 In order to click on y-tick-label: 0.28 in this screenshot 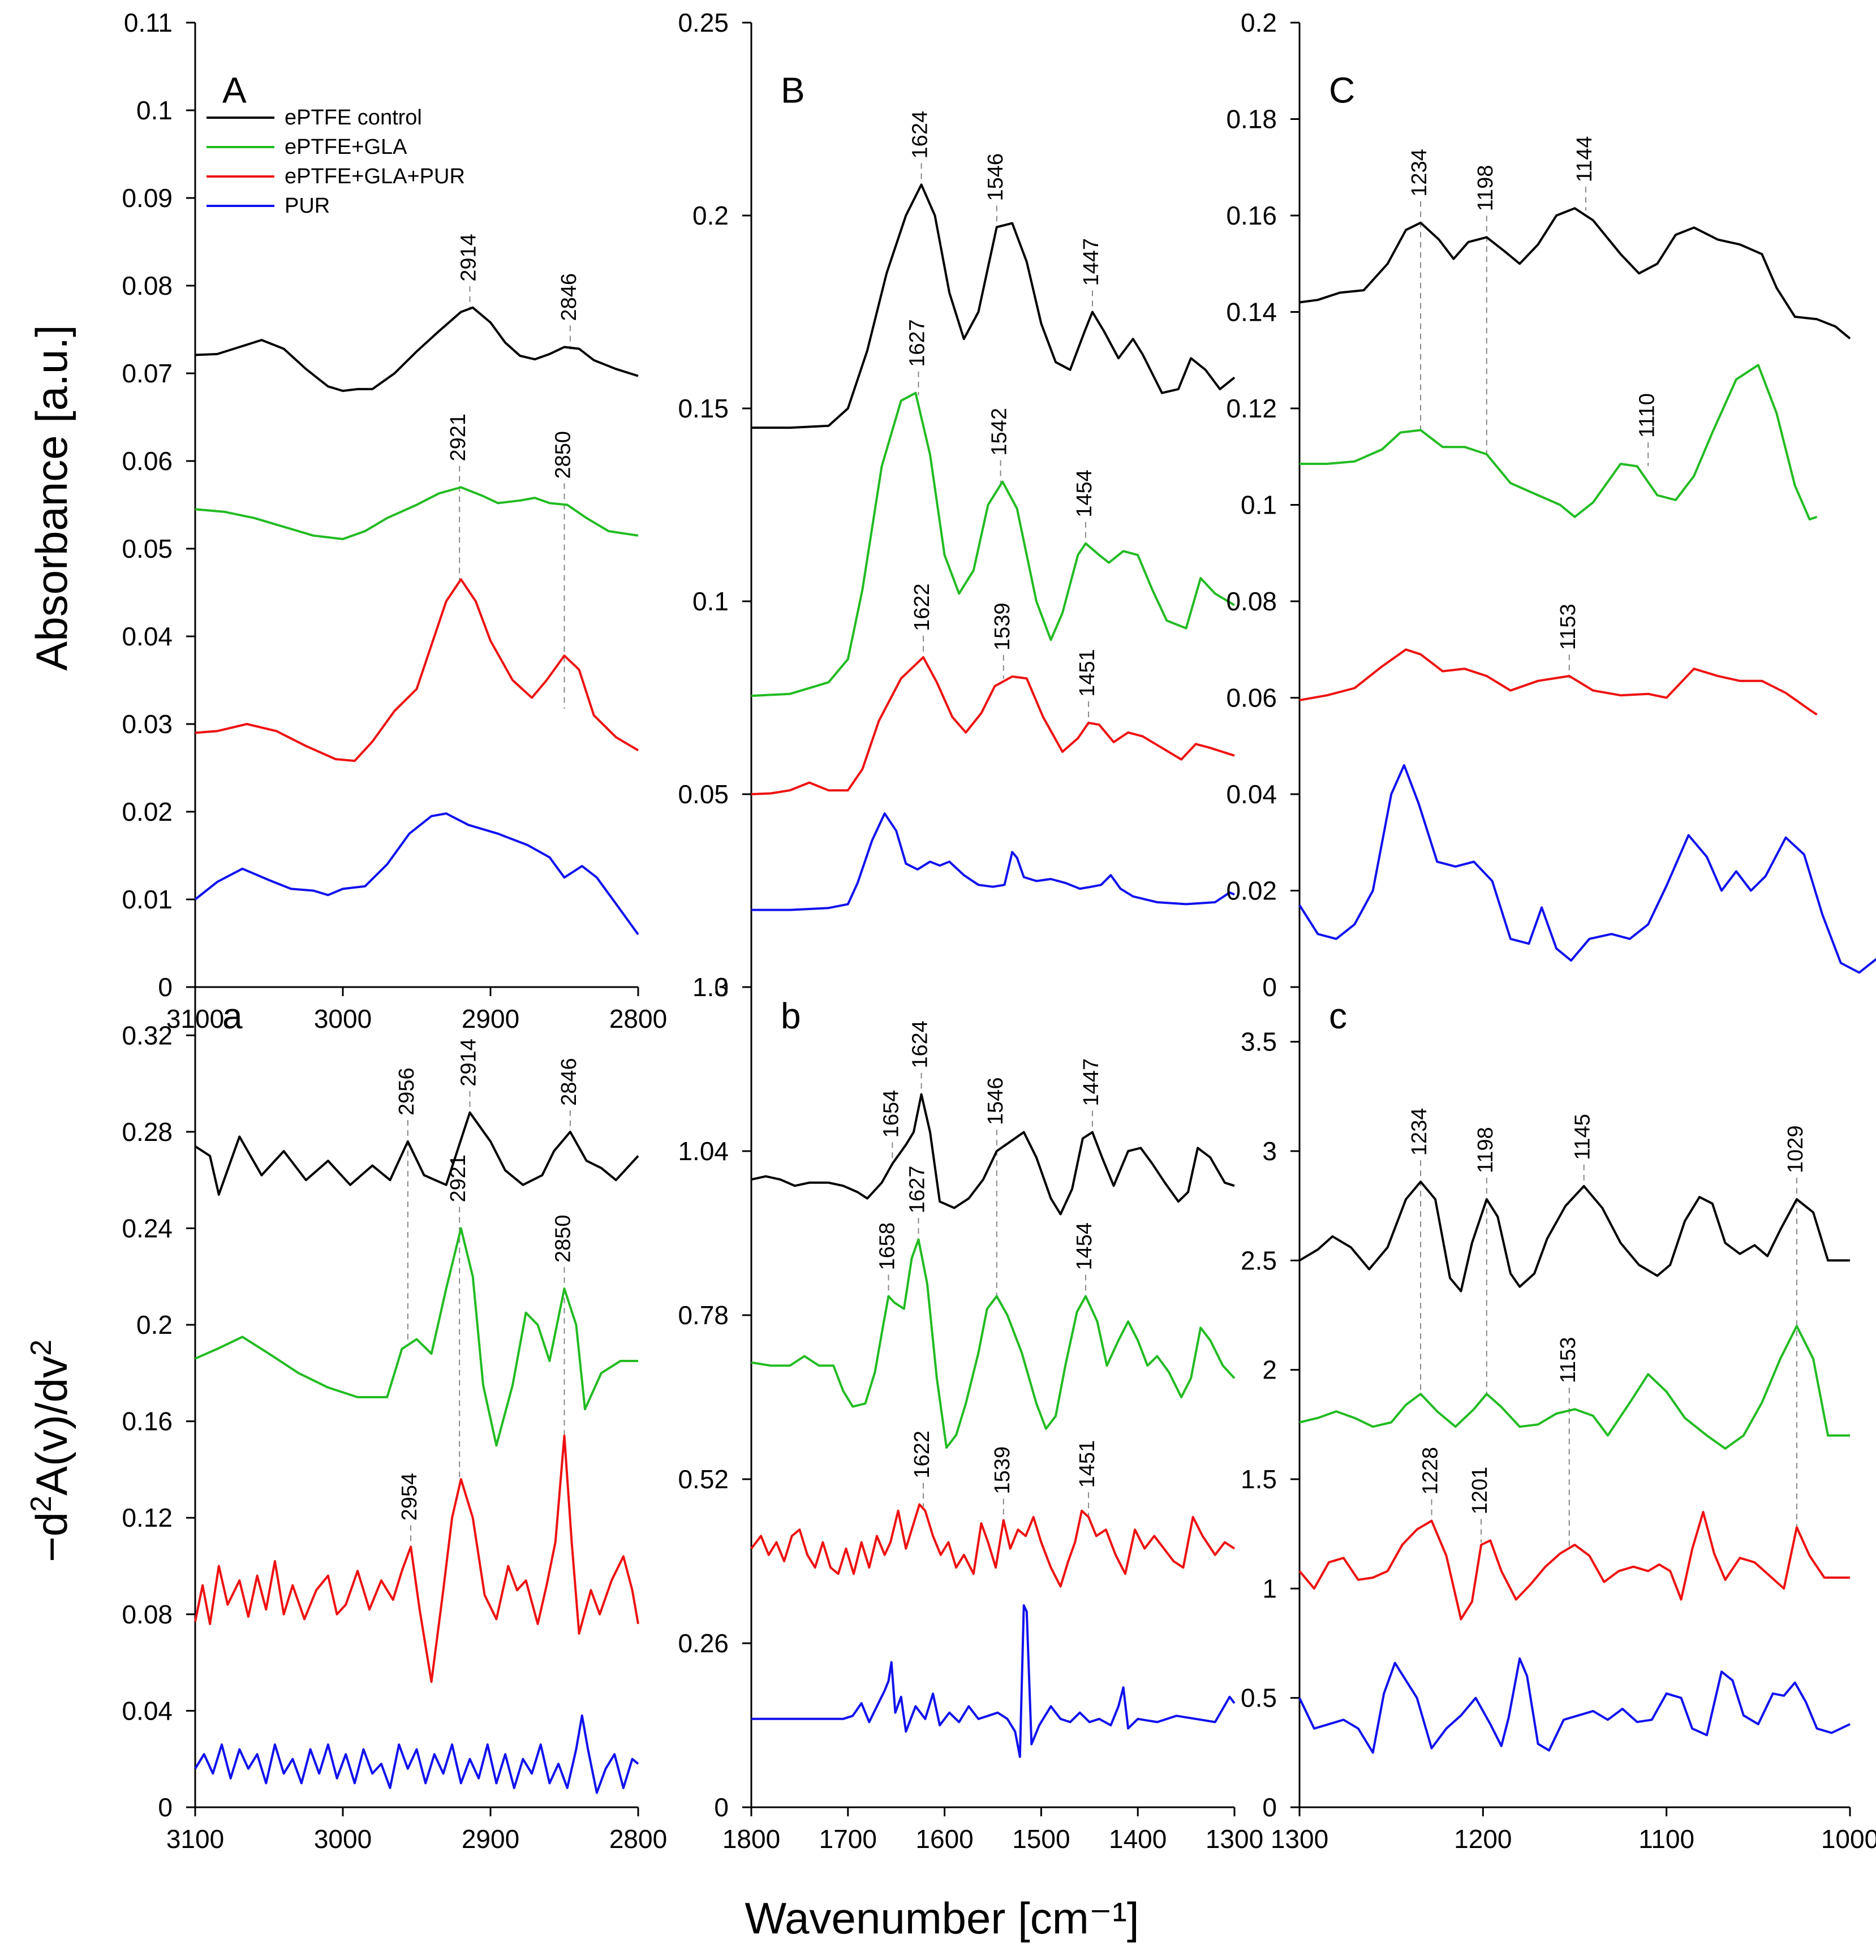, I will do `click(147, 1132)`.